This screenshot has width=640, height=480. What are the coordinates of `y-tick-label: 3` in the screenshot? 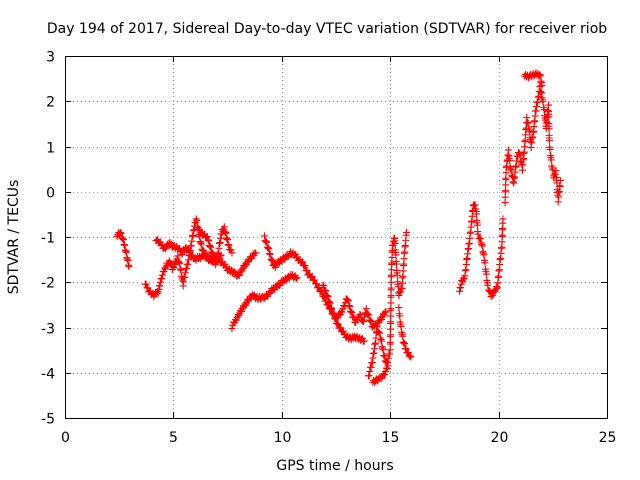 It's located at (50, 58).